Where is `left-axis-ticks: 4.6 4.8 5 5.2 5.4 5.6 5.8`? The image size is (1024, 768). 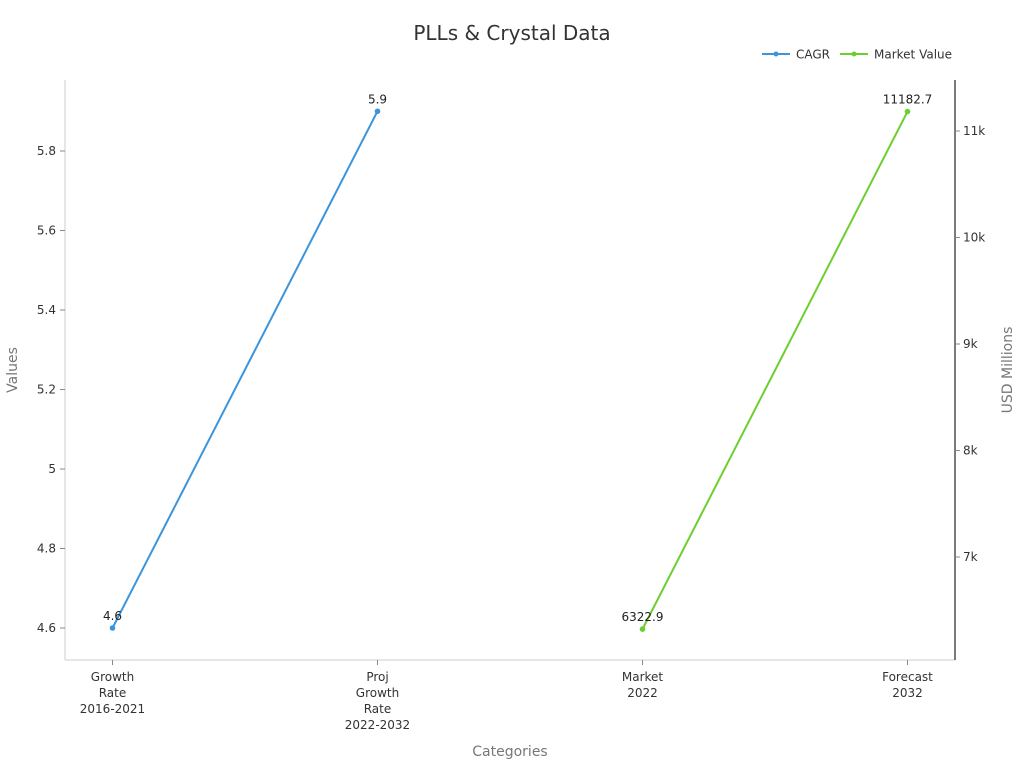 left-axis-ticks: 4.6 4.8 5 5.2 5.4 5.6 5.8 is located at coordinates (51, 389).